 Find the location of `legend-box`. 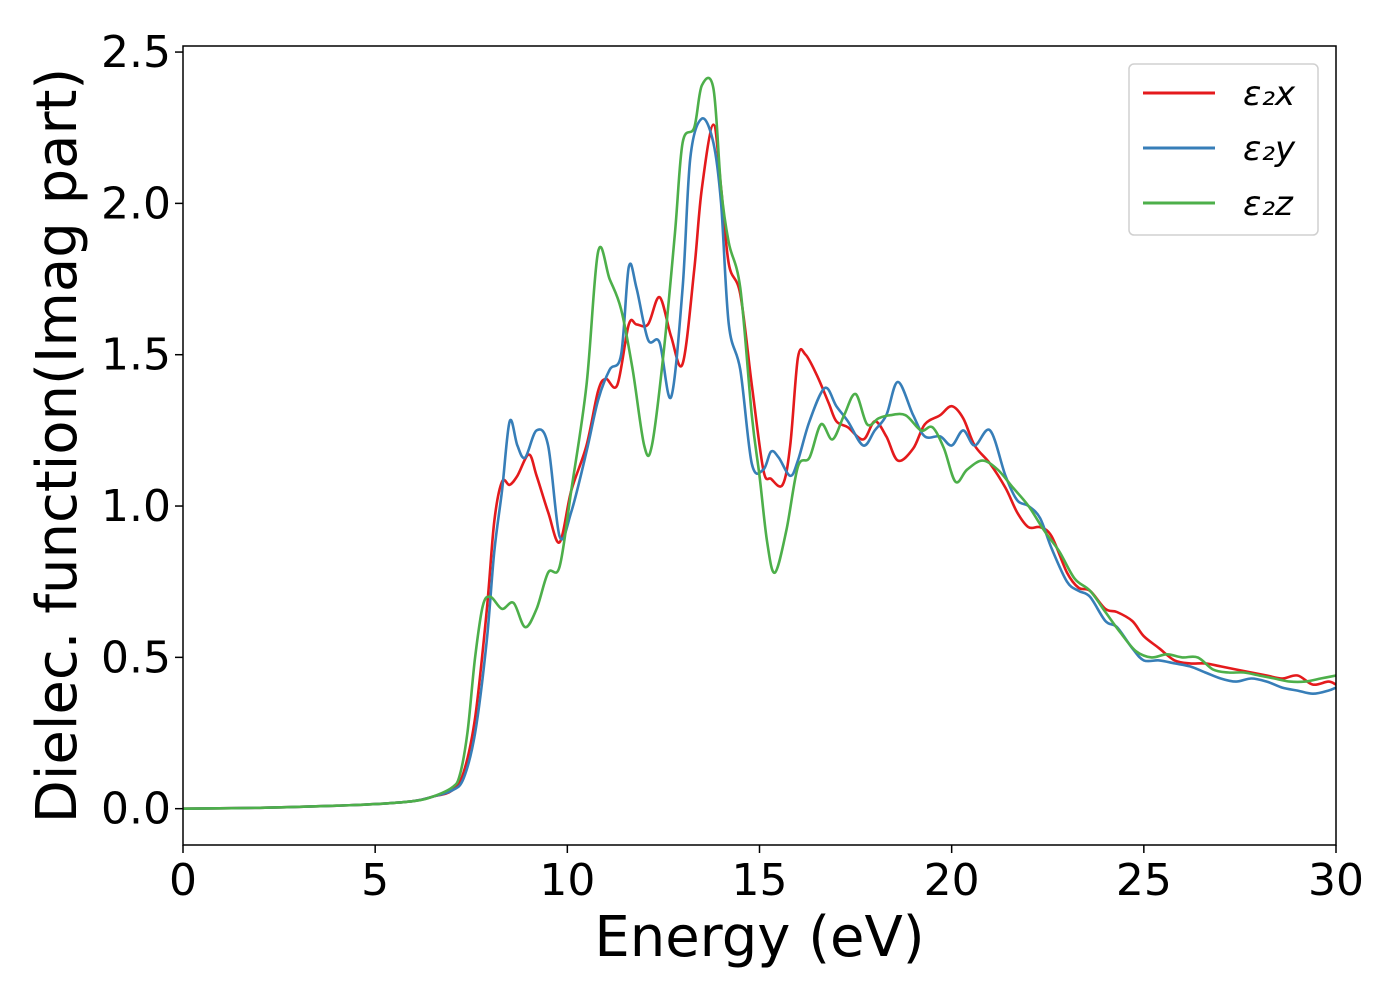

legend-box is located at coordinates (1223, 149).